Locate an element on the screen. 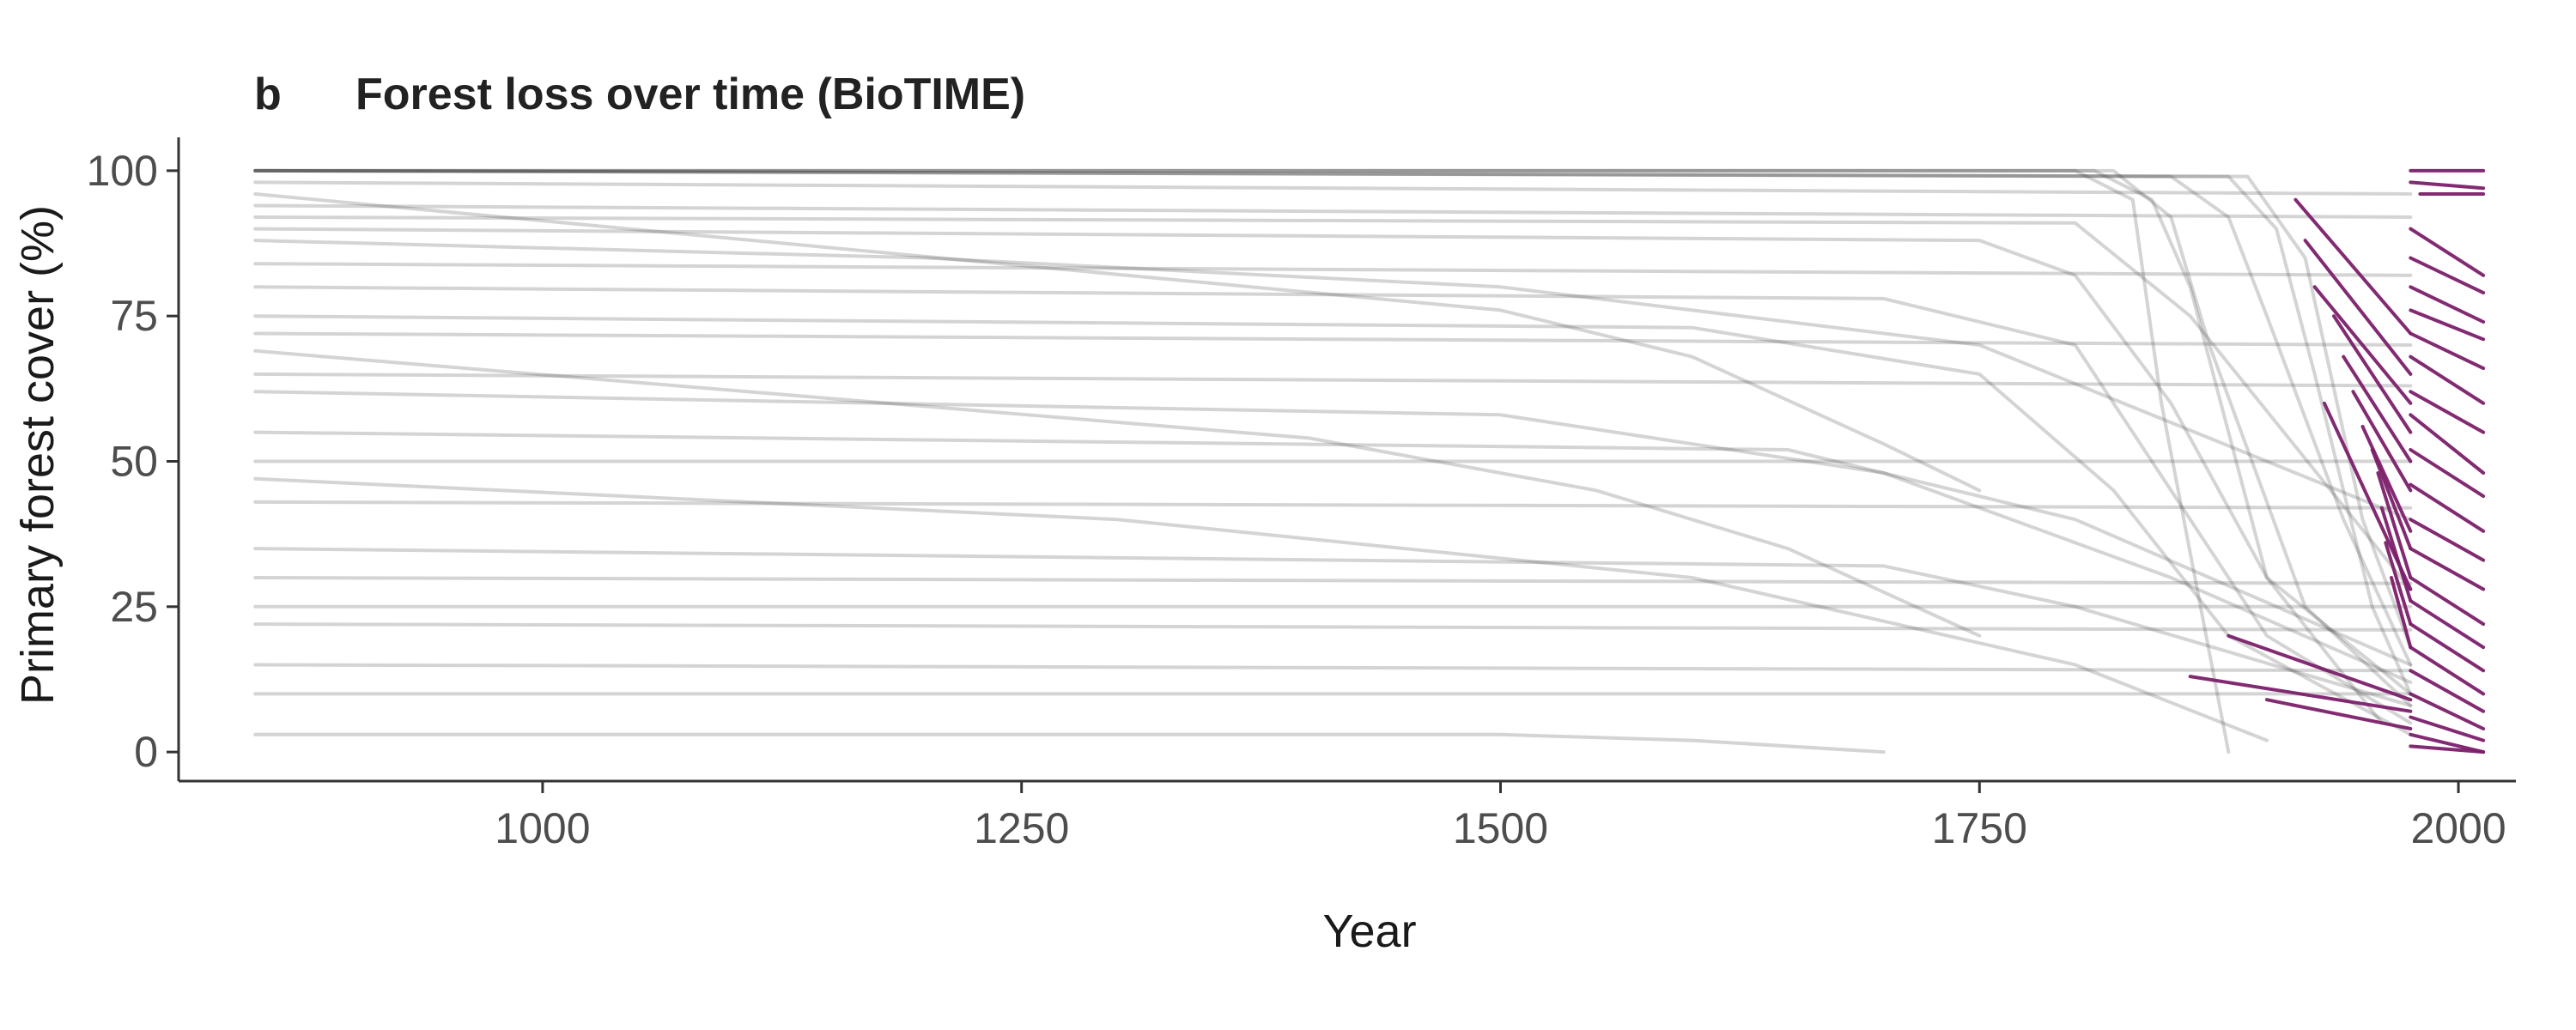  y-tick-label-25: 25 is located at coordinates (134, 607).